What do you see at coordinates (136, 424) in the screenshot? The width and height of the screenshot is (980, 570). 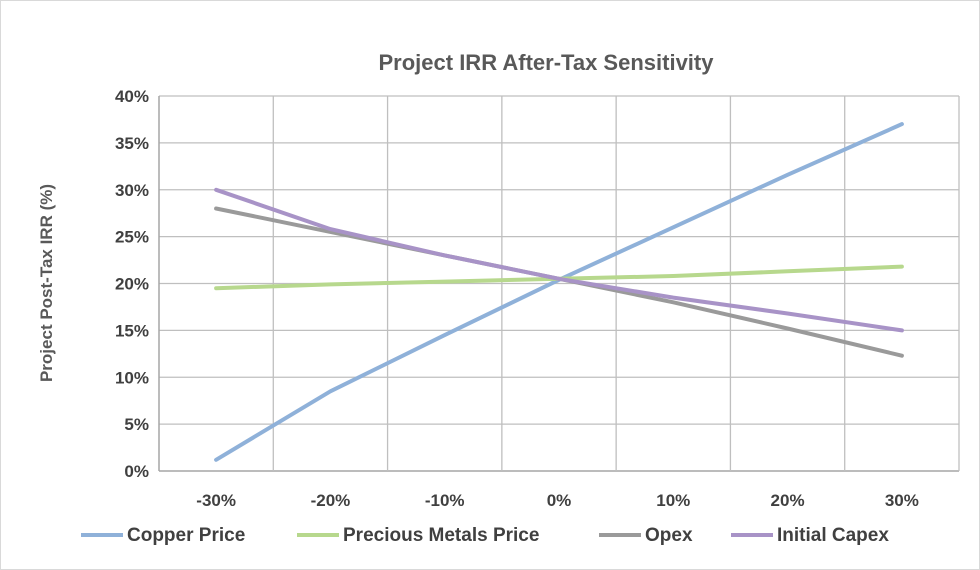 I see `y-tick-label: 5%` at bounding box center [136, 424].